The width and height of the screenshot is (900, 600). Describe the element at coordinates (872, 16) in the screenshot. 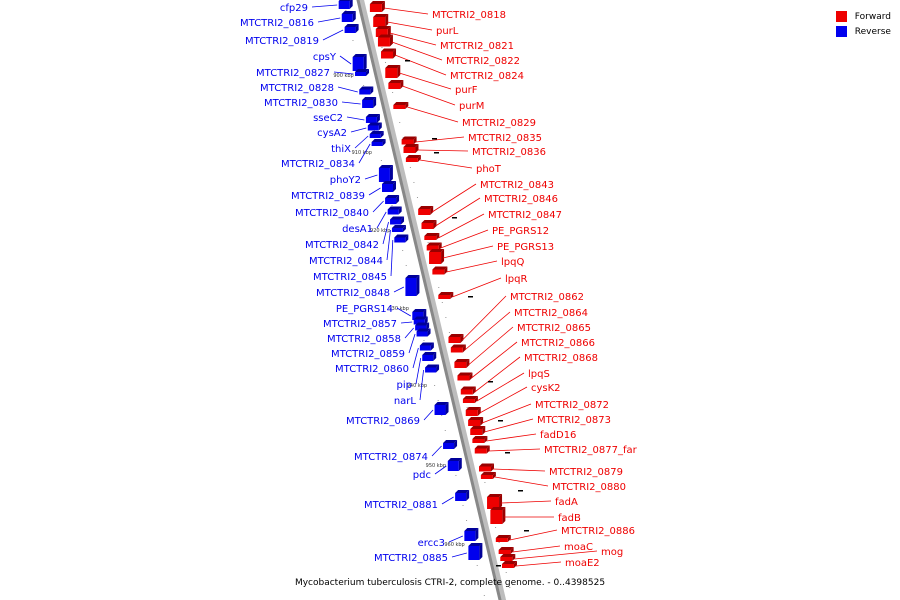

I see `legend-forward-label: Forward` at that location.